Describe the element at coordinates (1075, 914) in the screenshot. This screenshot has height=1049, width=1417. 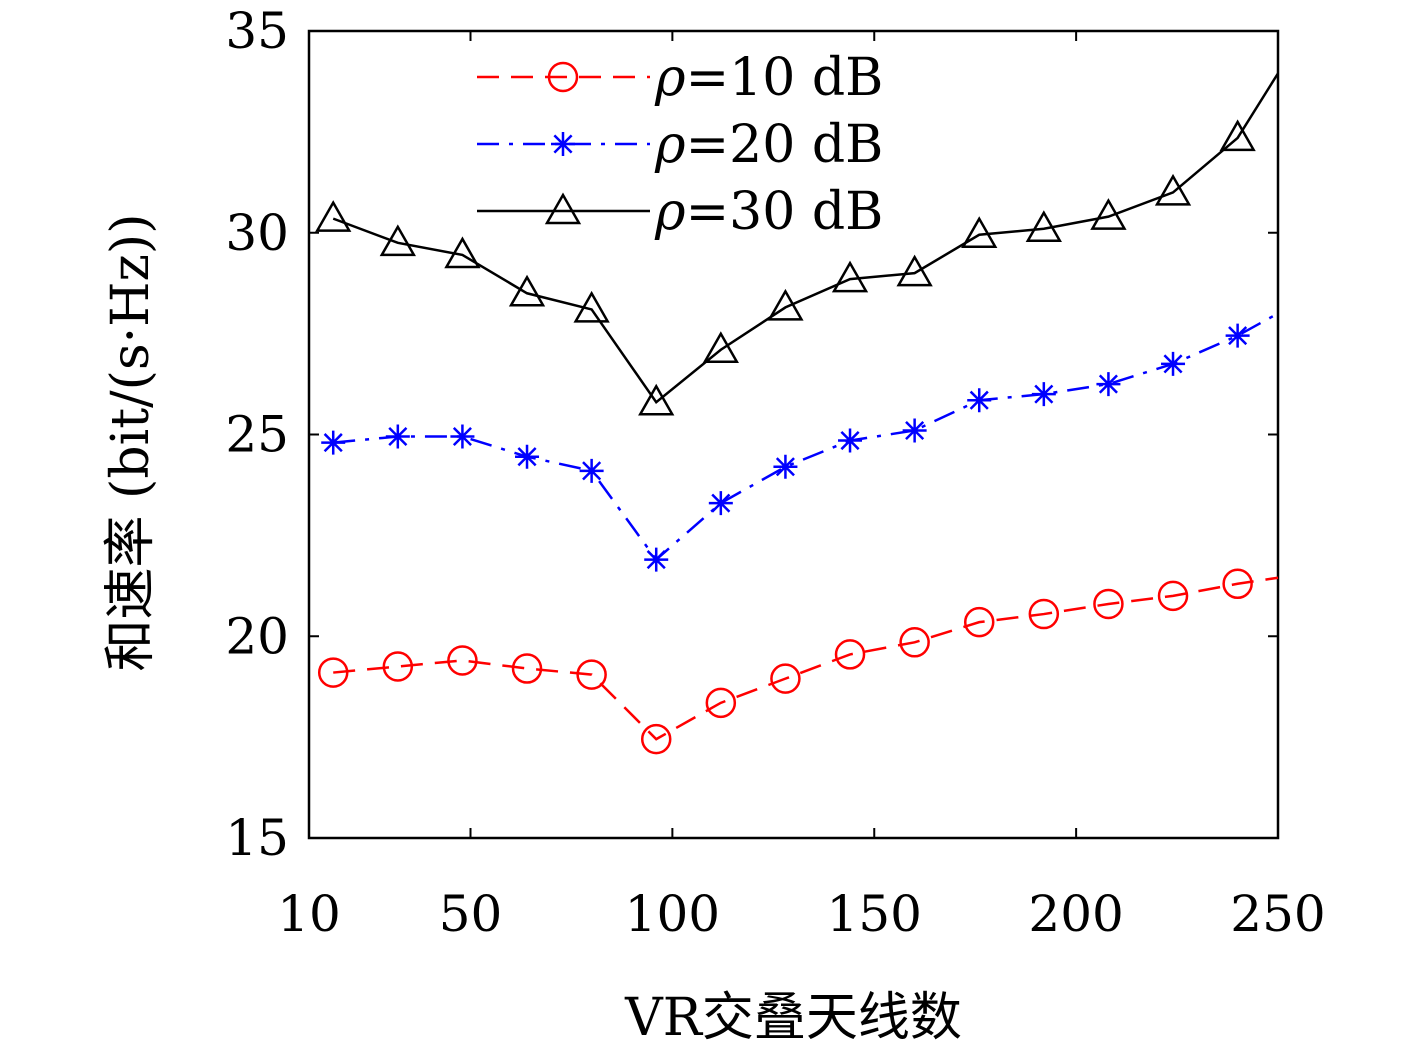
I see `x-tick-label: 200` at that location.